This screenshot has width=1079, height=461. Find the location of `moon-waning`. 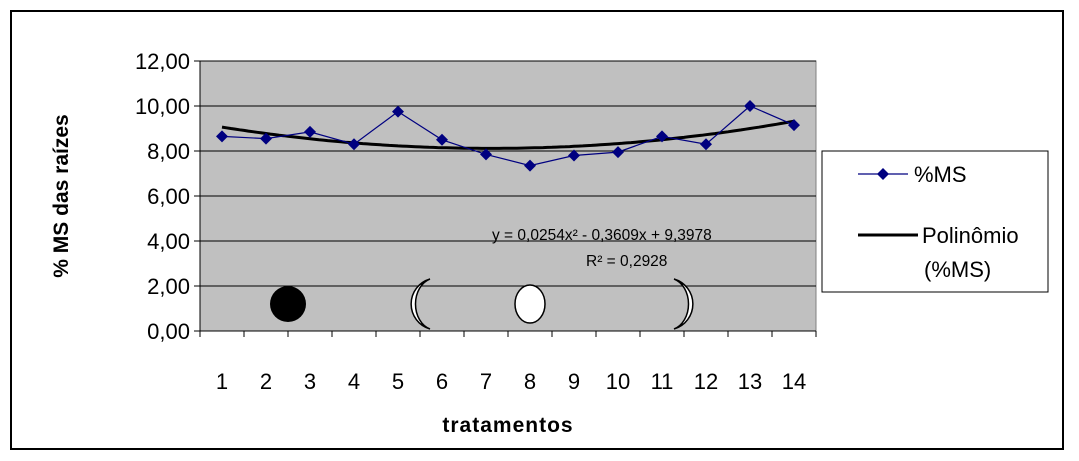

moon-waning is located at coordinates (683, 304).